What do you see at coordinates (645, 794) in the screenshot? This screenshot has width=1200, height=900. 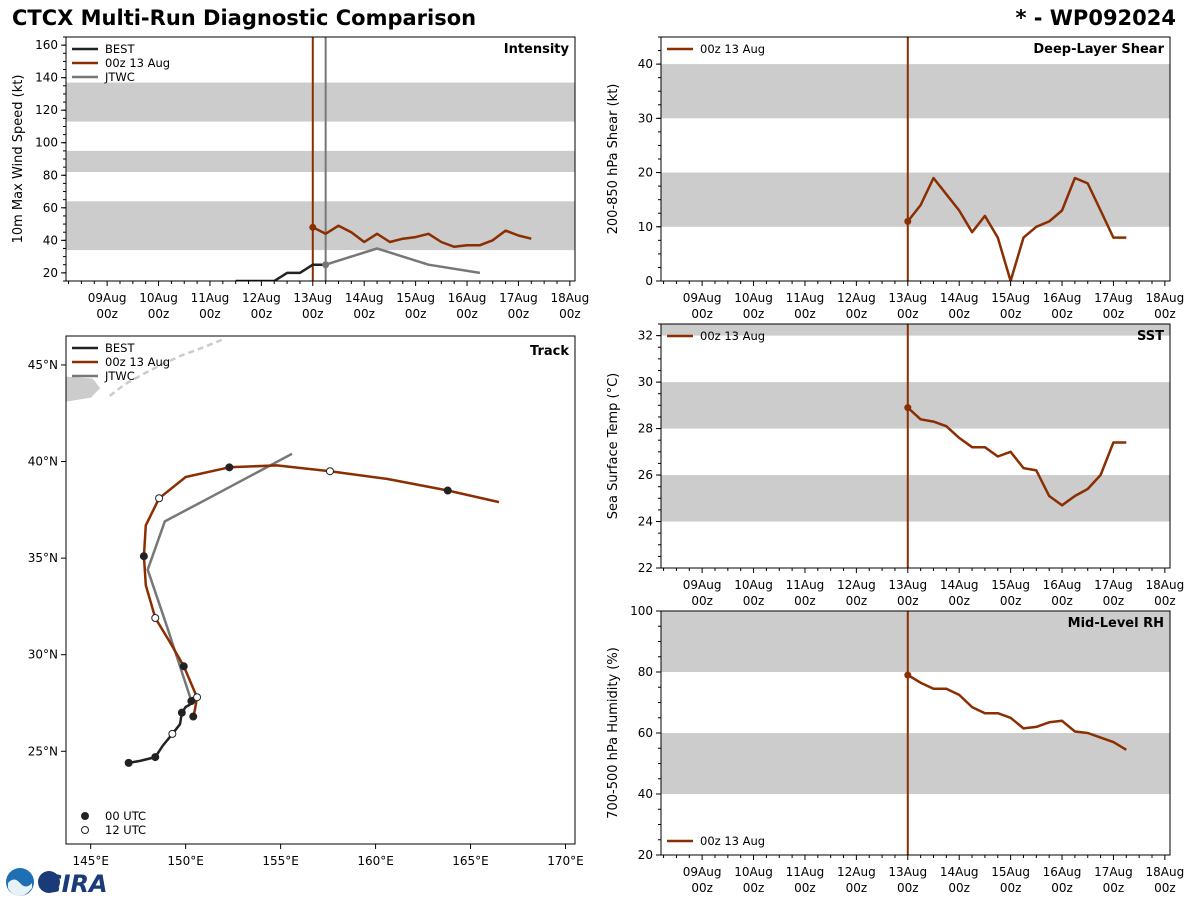 I see `rh-ytick-label: 40` at bounding box center [645, 794].